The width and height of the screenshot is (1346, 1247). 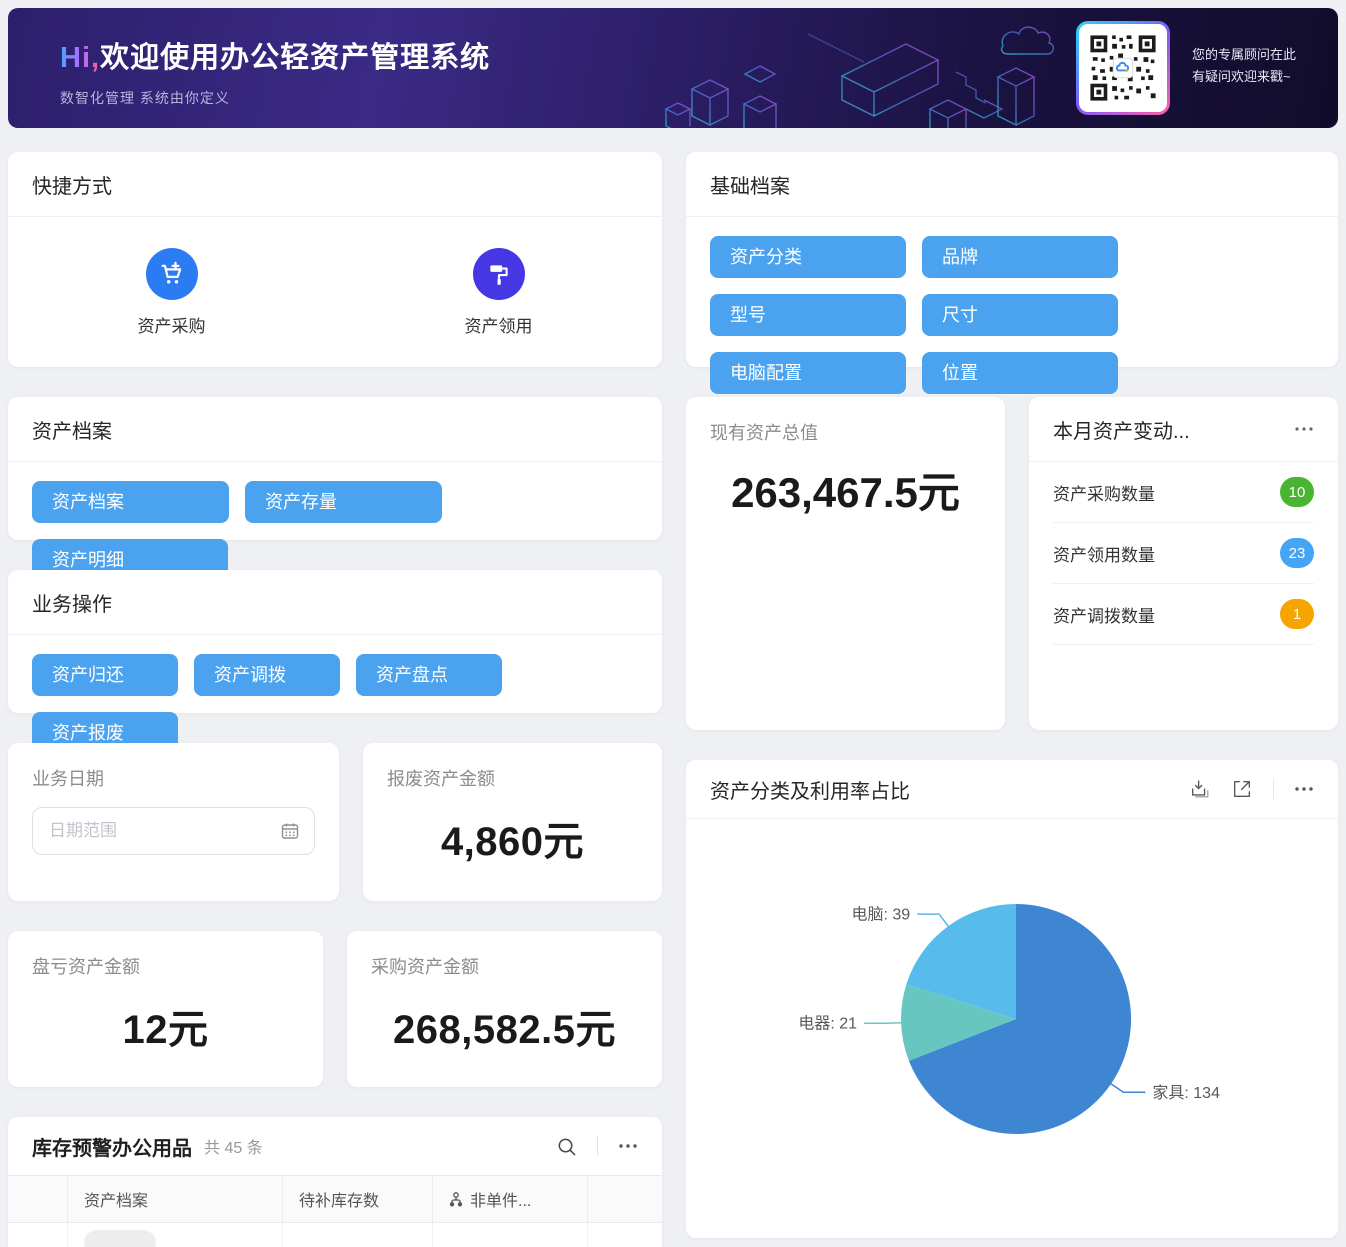 I want to click on qr-caption: 您的专属顾问在此 有疑问欢迎来戳~, so click(x=1244, y=66).